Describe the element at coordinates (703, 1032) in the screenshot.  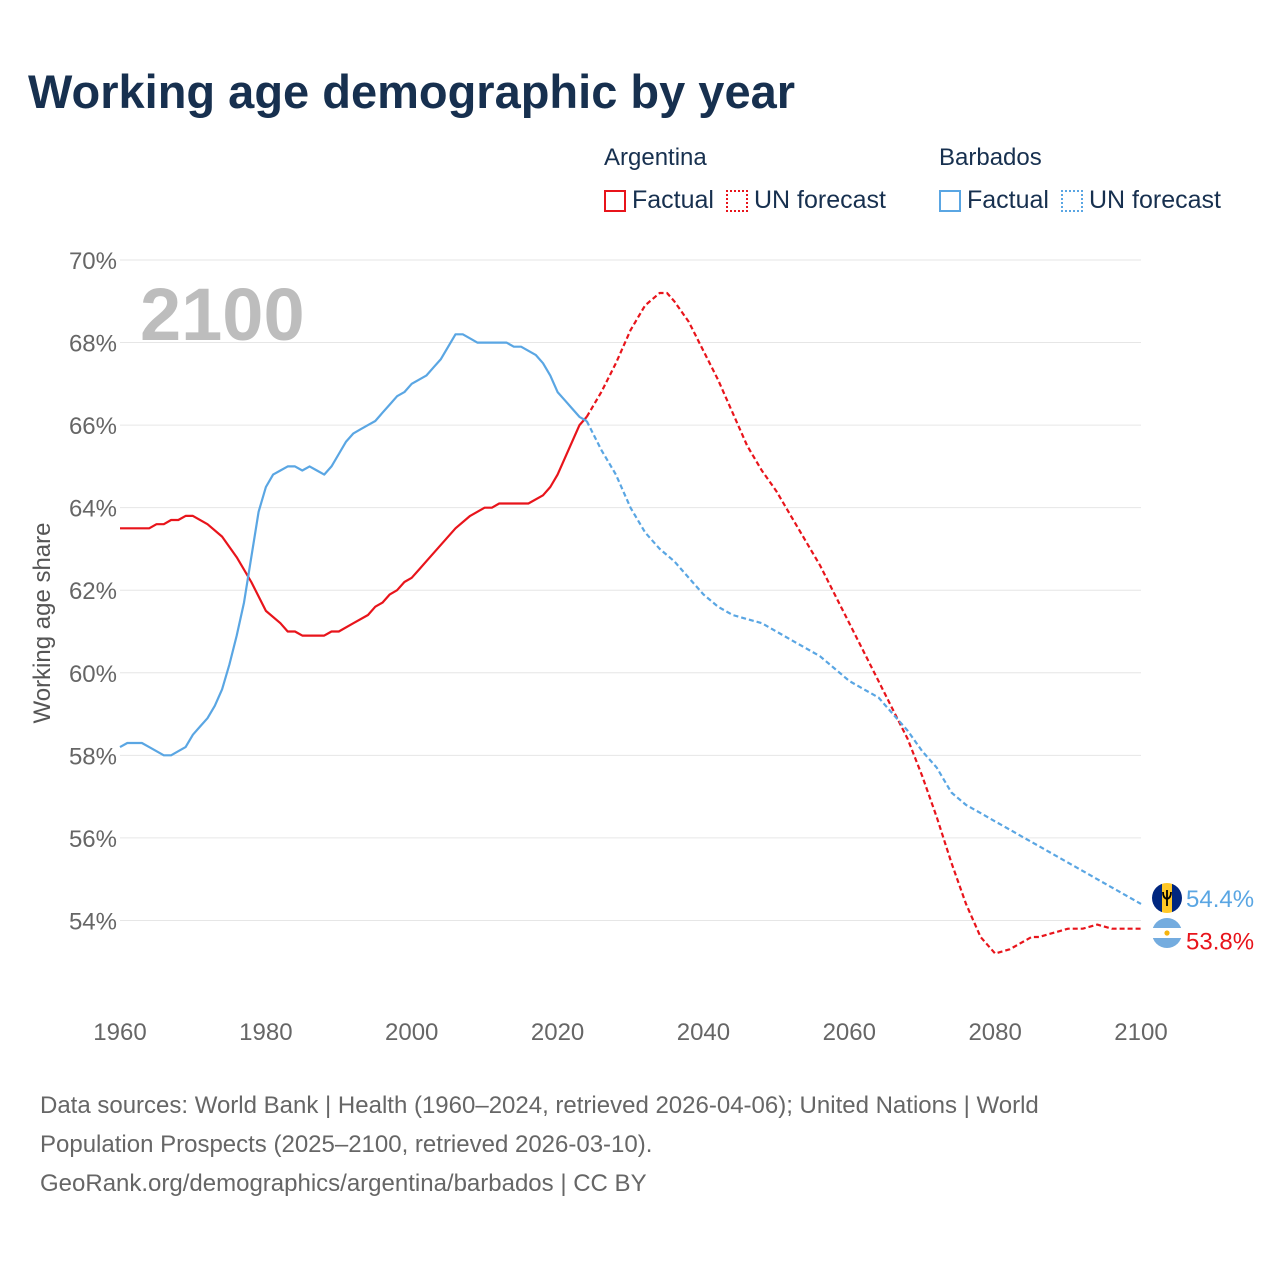
I see `x-tick-label: 2040` at that location.